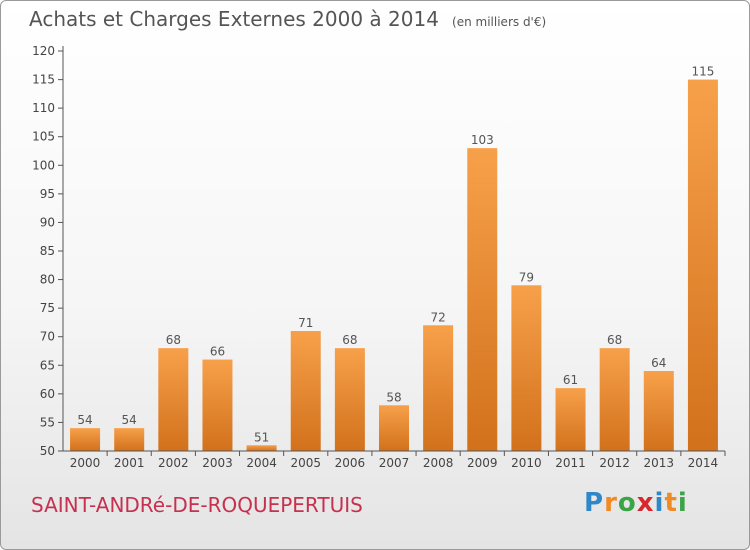  I want to click on bar-value-label: 66, so click(217, 352).